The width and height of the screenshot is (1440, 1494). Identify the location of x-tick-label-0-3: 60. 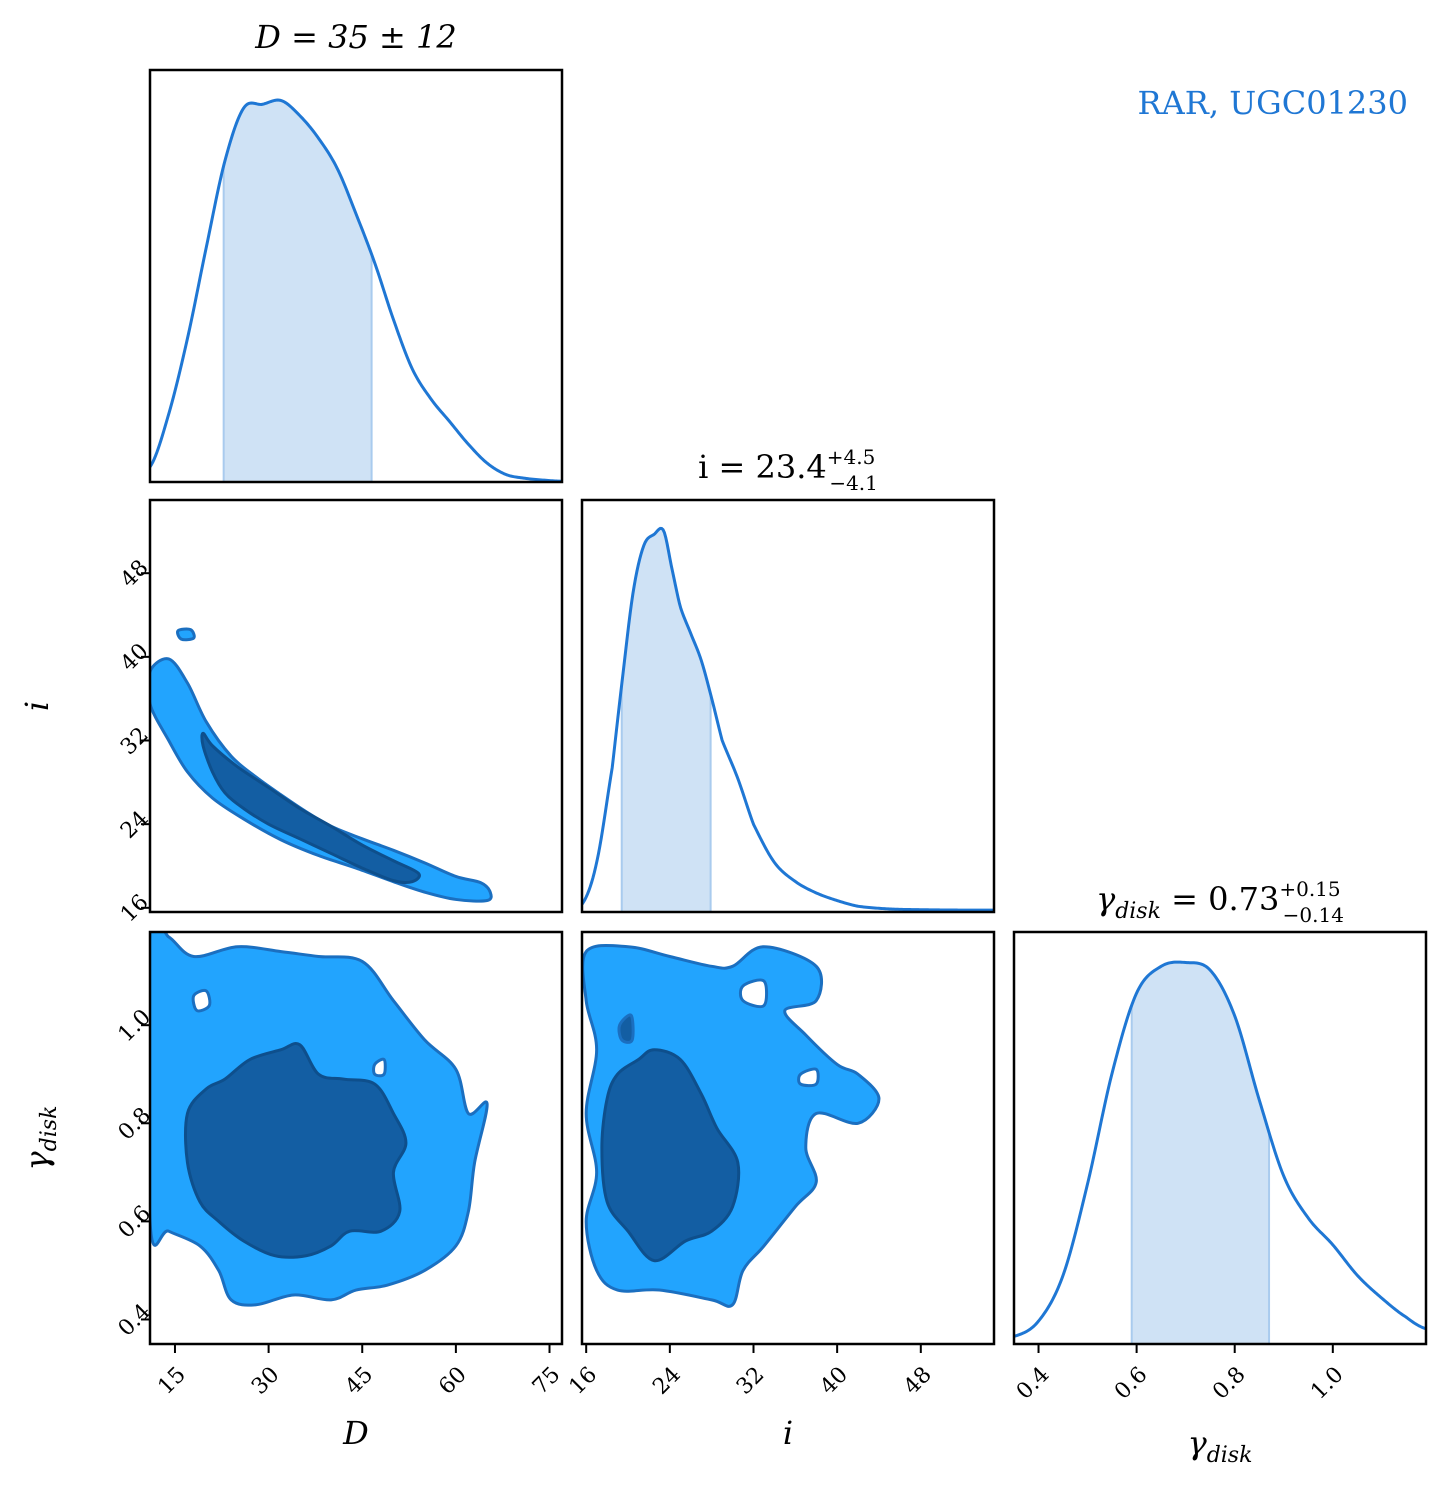
(452, 1380).